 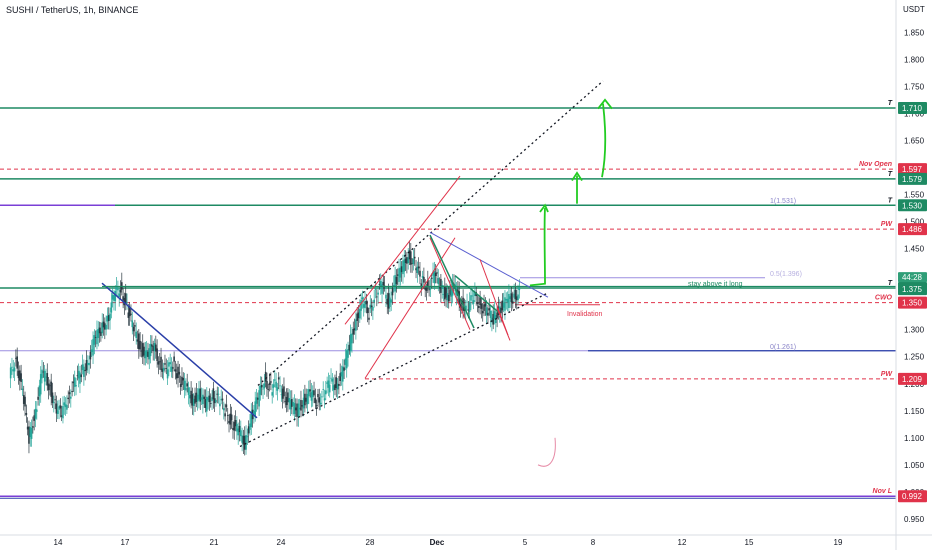 I want to click on channel-line, so click(x=450, y=283).